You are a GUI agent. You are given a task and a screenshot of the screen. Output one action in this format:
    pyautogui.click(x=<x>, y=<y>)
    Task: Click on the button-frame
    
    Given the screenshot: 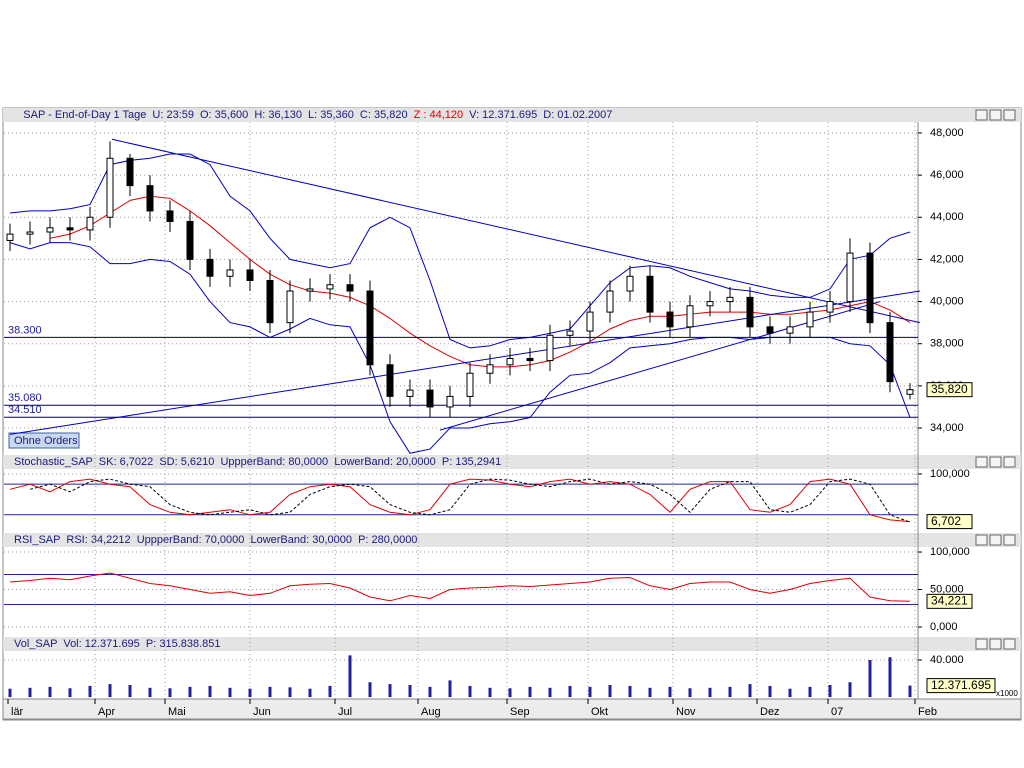 What is the action you would take?
    pyautogui.click(x=44, y=440)
    